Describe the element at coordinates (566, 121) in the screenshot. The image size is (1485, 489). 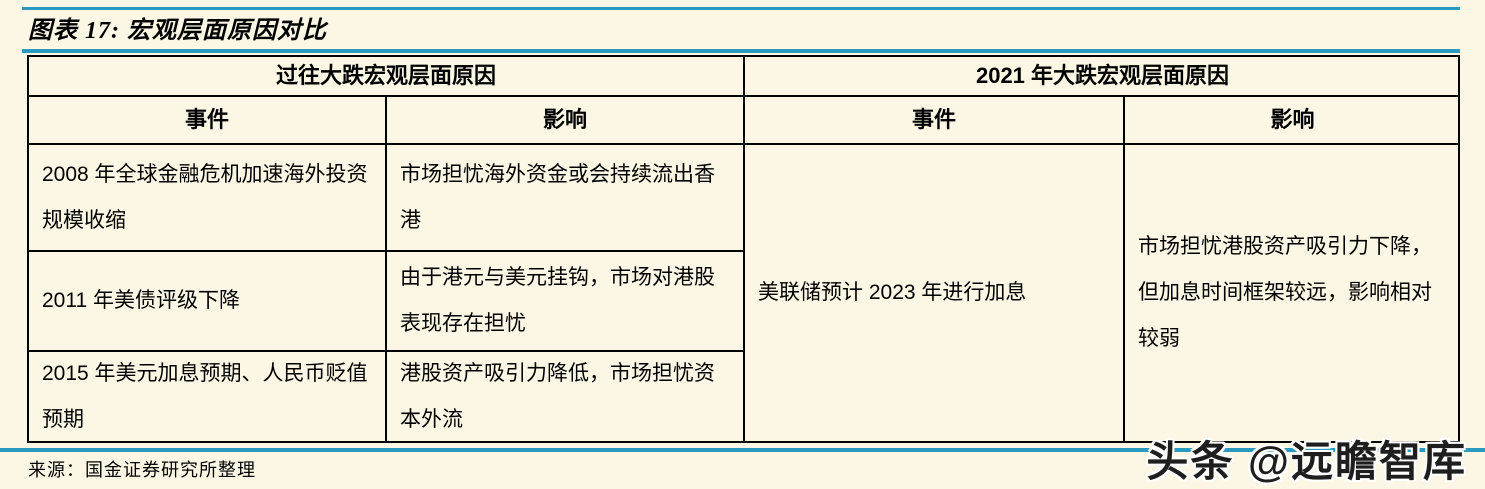
I see `column-header-impact-past: 影响` at that location.